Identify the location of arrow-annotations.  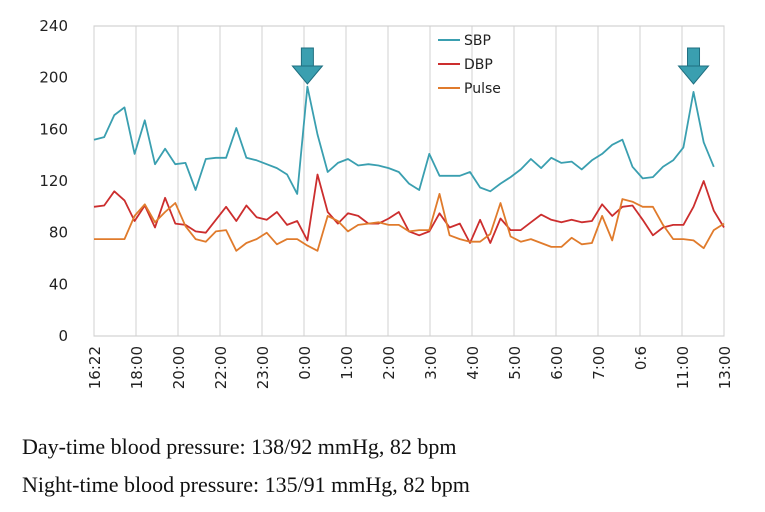
(500, 66).